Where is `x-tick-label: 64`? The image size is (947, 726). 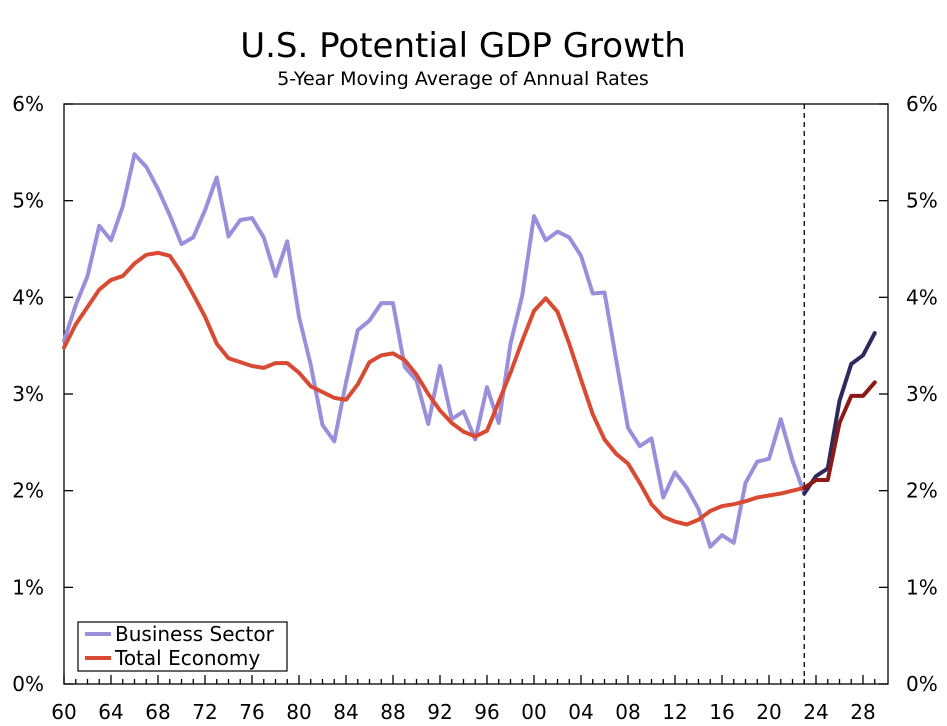
x-tick-label: 64 is located at coordinates (110, 712).